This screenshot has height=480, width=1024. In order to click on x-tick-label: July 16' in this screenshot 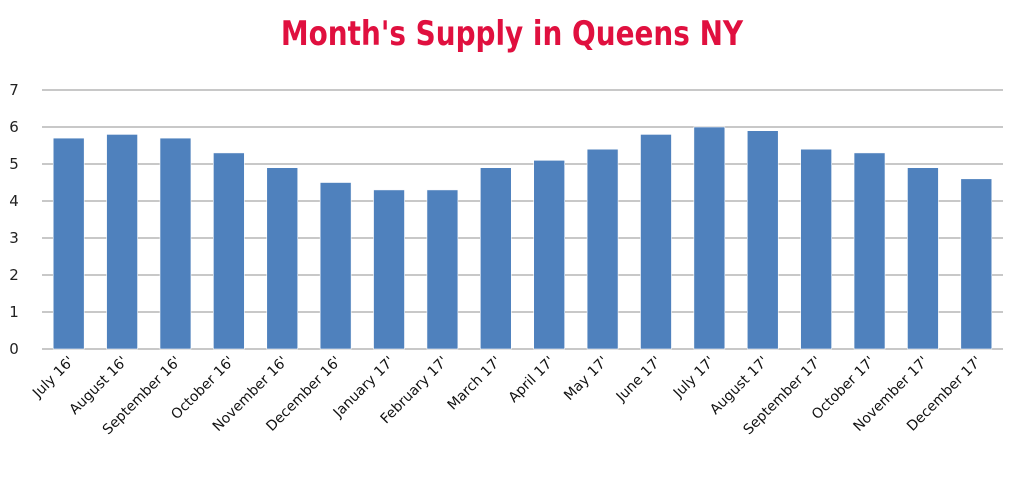, I will do `click(53, 378)`.